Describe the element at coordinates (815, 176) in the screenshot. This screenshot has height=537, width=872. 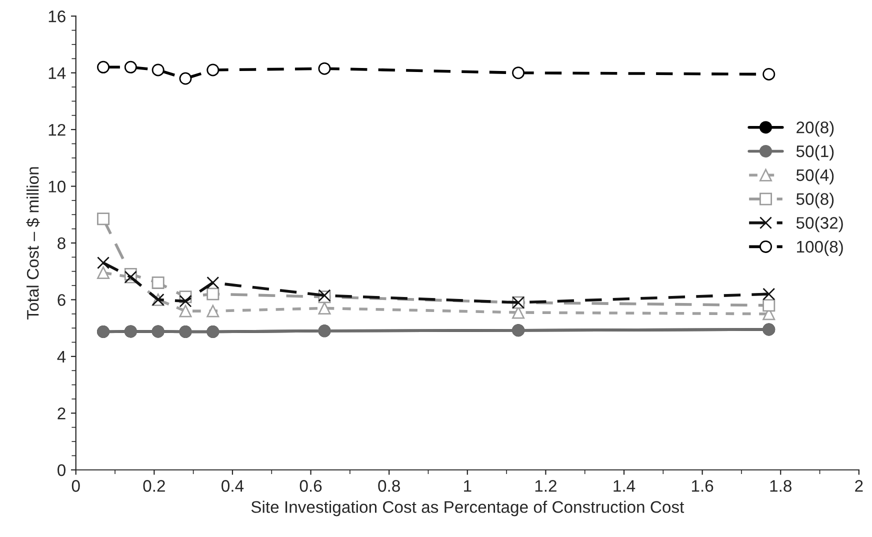
I see `legend-label: 50(4)` at that location.